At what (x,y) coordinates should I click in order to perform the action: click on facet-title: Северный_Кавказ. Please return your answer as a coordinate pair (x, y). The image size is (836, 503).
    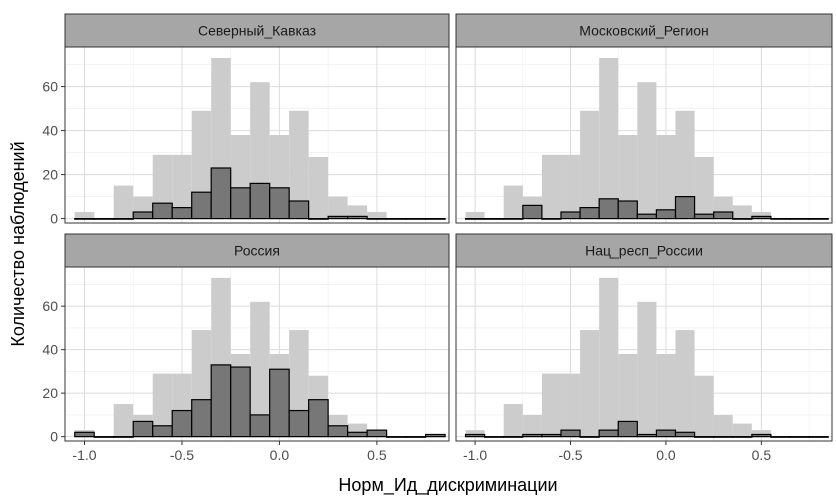
    Looking at the image, I should click on (257, 31).